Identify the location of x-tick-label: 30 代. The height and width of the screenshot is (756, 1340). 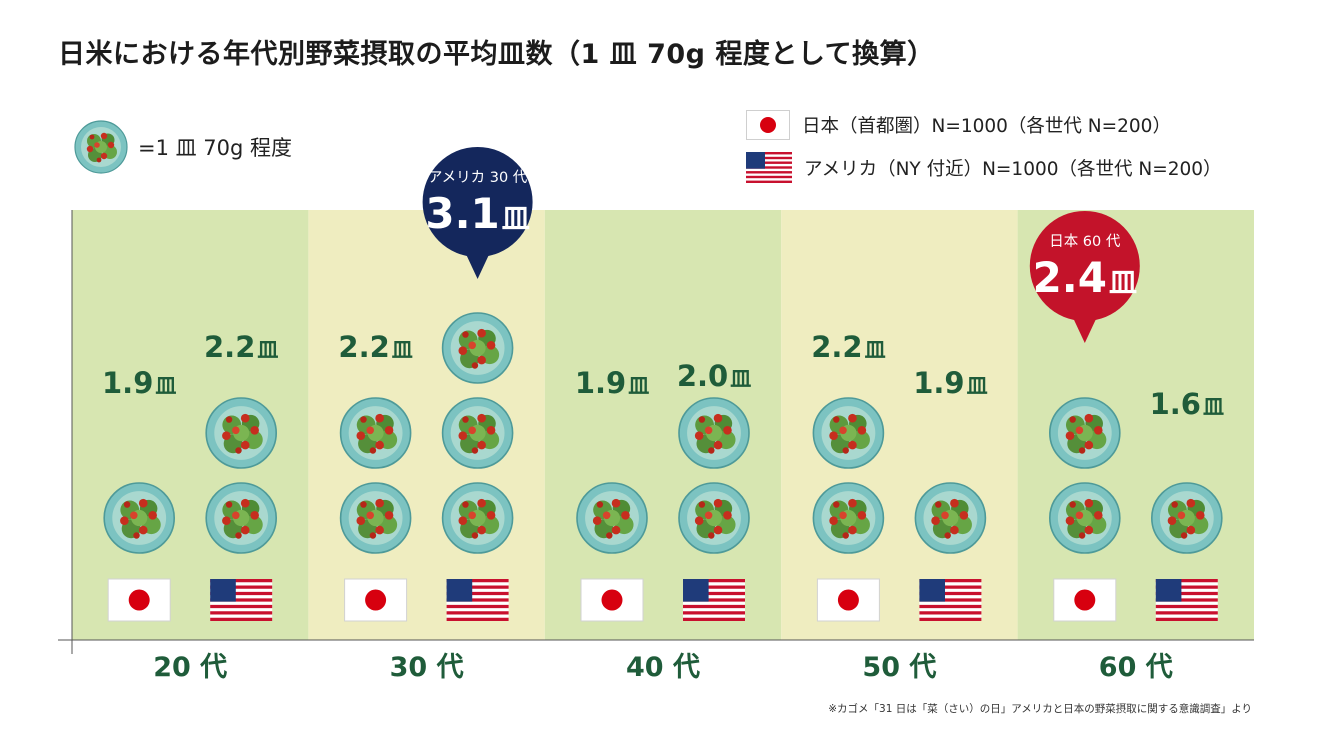
(427, 667).